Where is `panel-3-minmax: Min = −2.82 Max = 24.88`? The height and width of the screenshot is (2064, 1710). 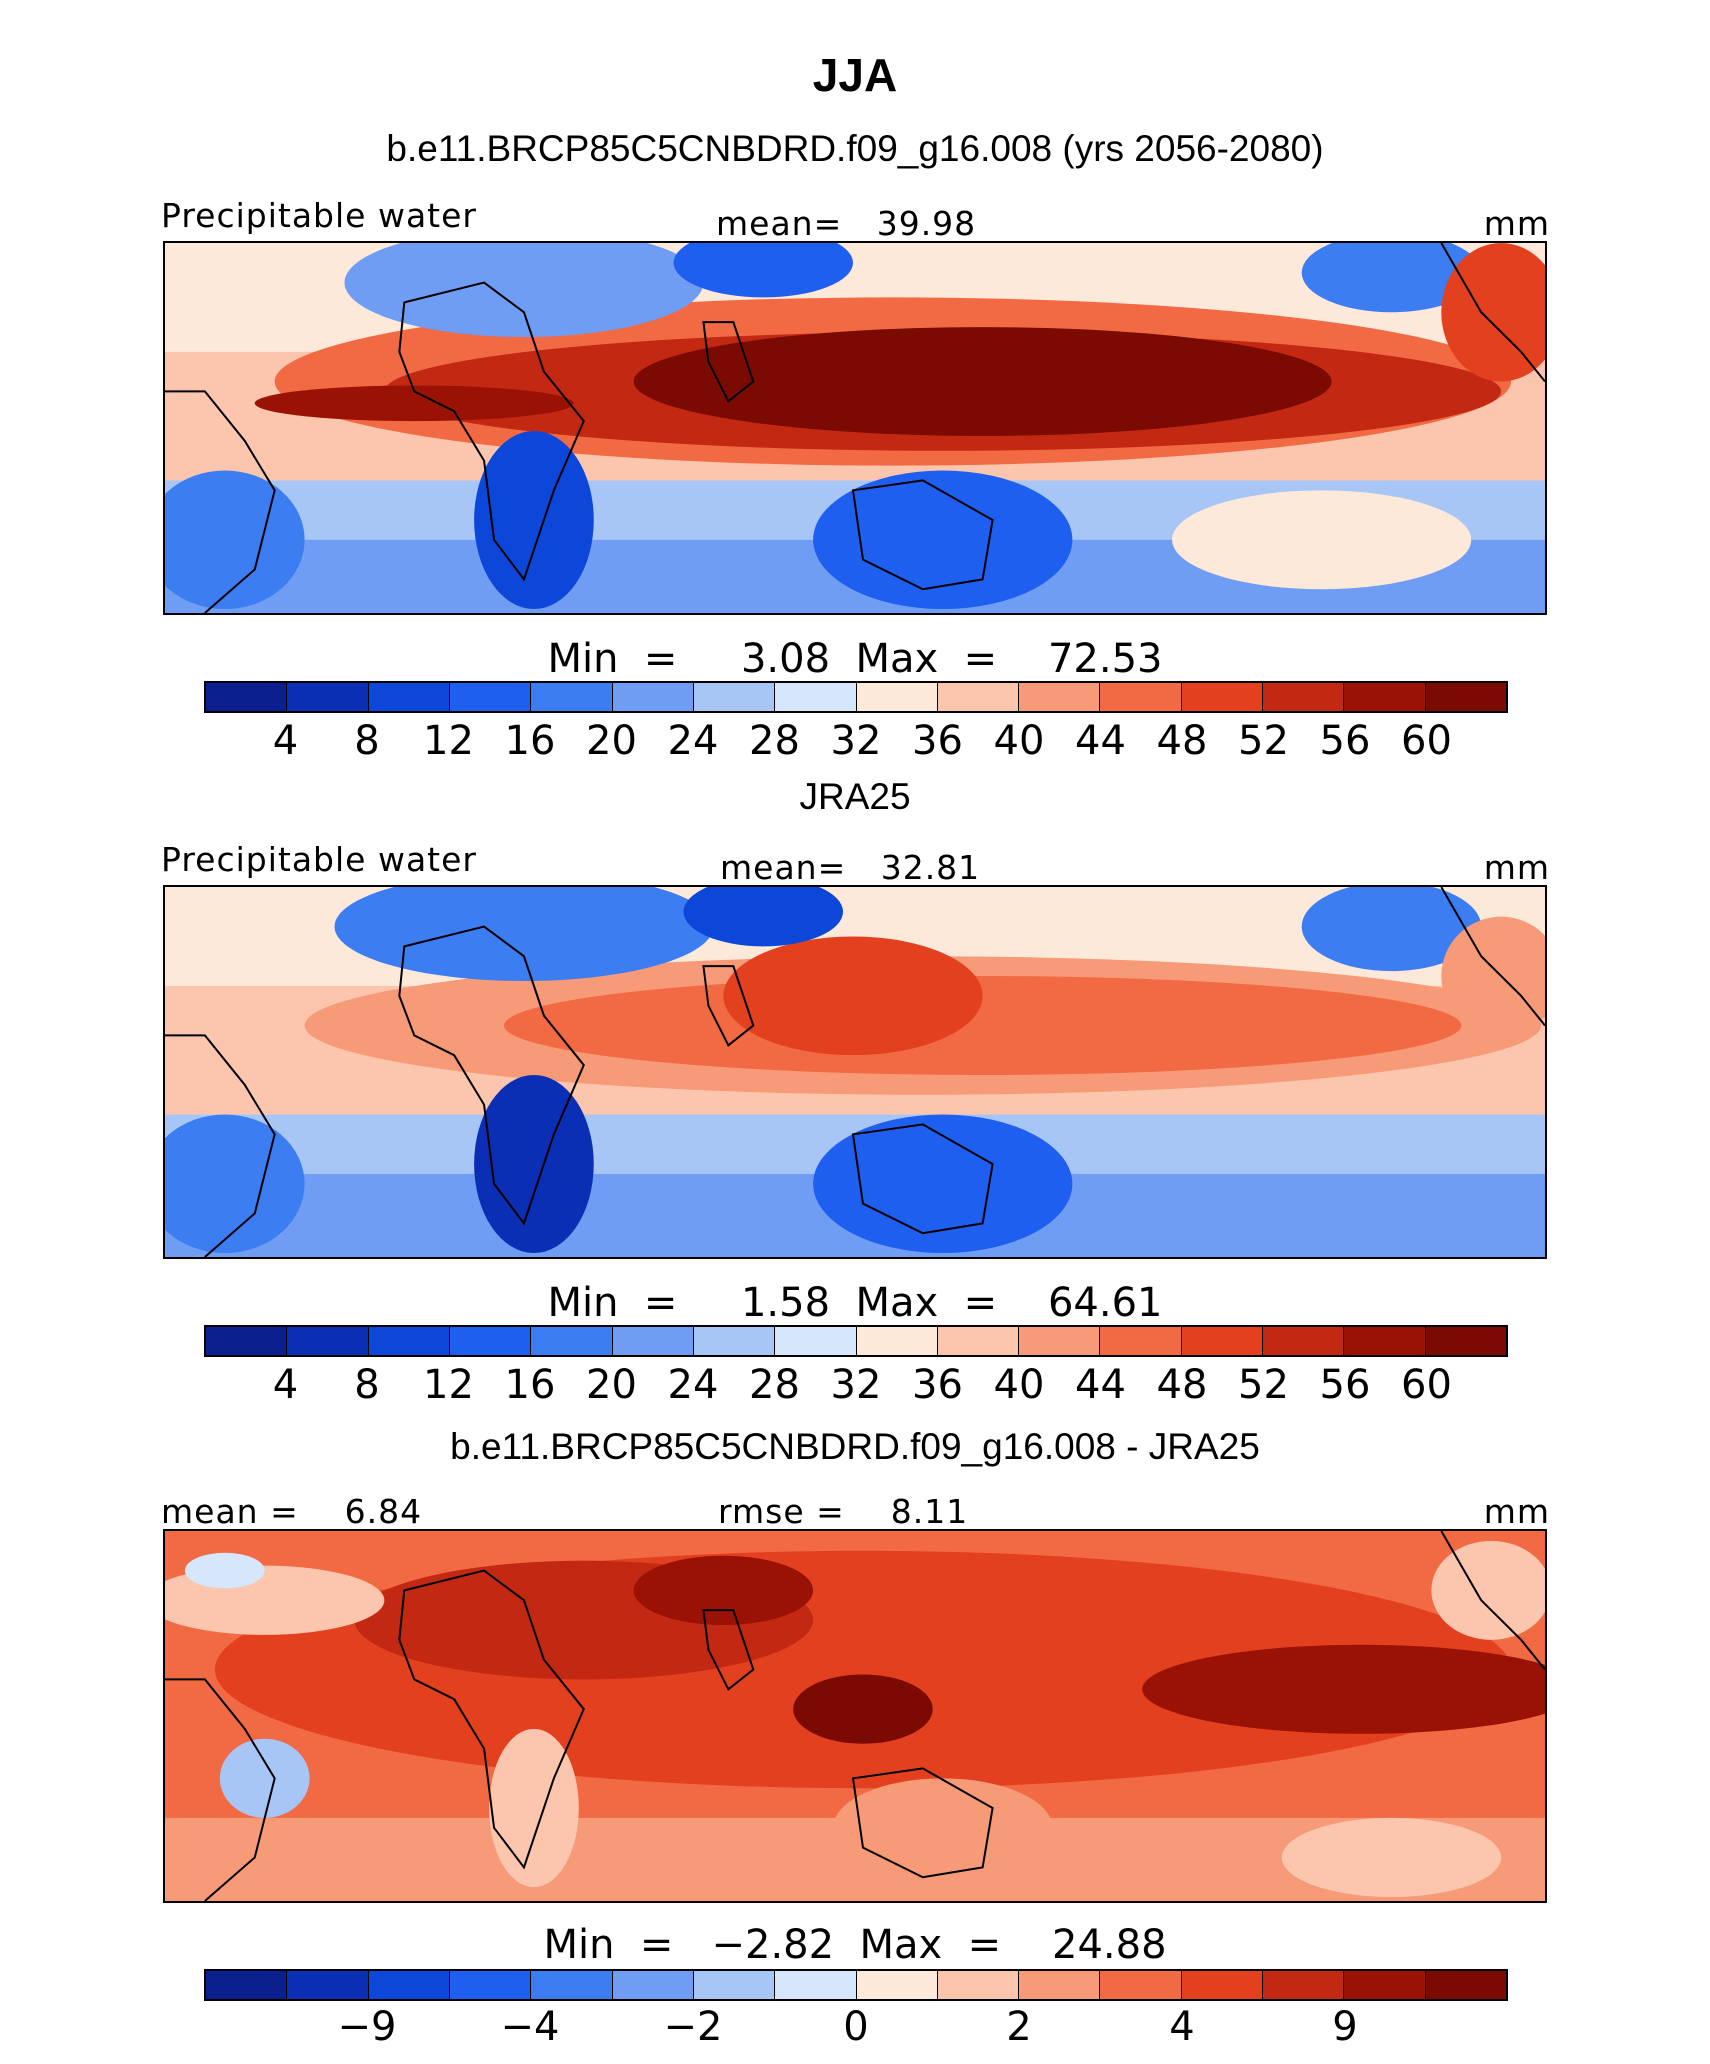
panel-3-minmax: Min = −2.82 Max = 24.88 is located at coordinates (855, 1945).